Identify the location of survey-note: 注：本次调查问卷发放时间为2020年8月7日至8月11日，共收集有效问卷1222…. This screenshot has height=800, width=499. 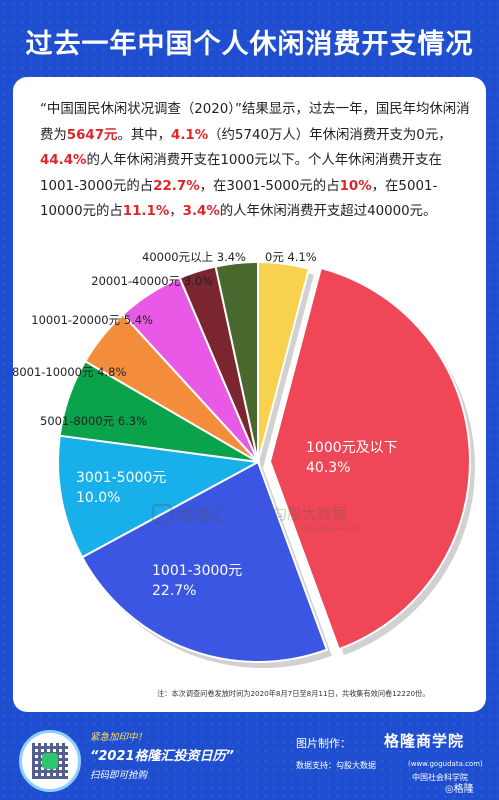
(293, 693).